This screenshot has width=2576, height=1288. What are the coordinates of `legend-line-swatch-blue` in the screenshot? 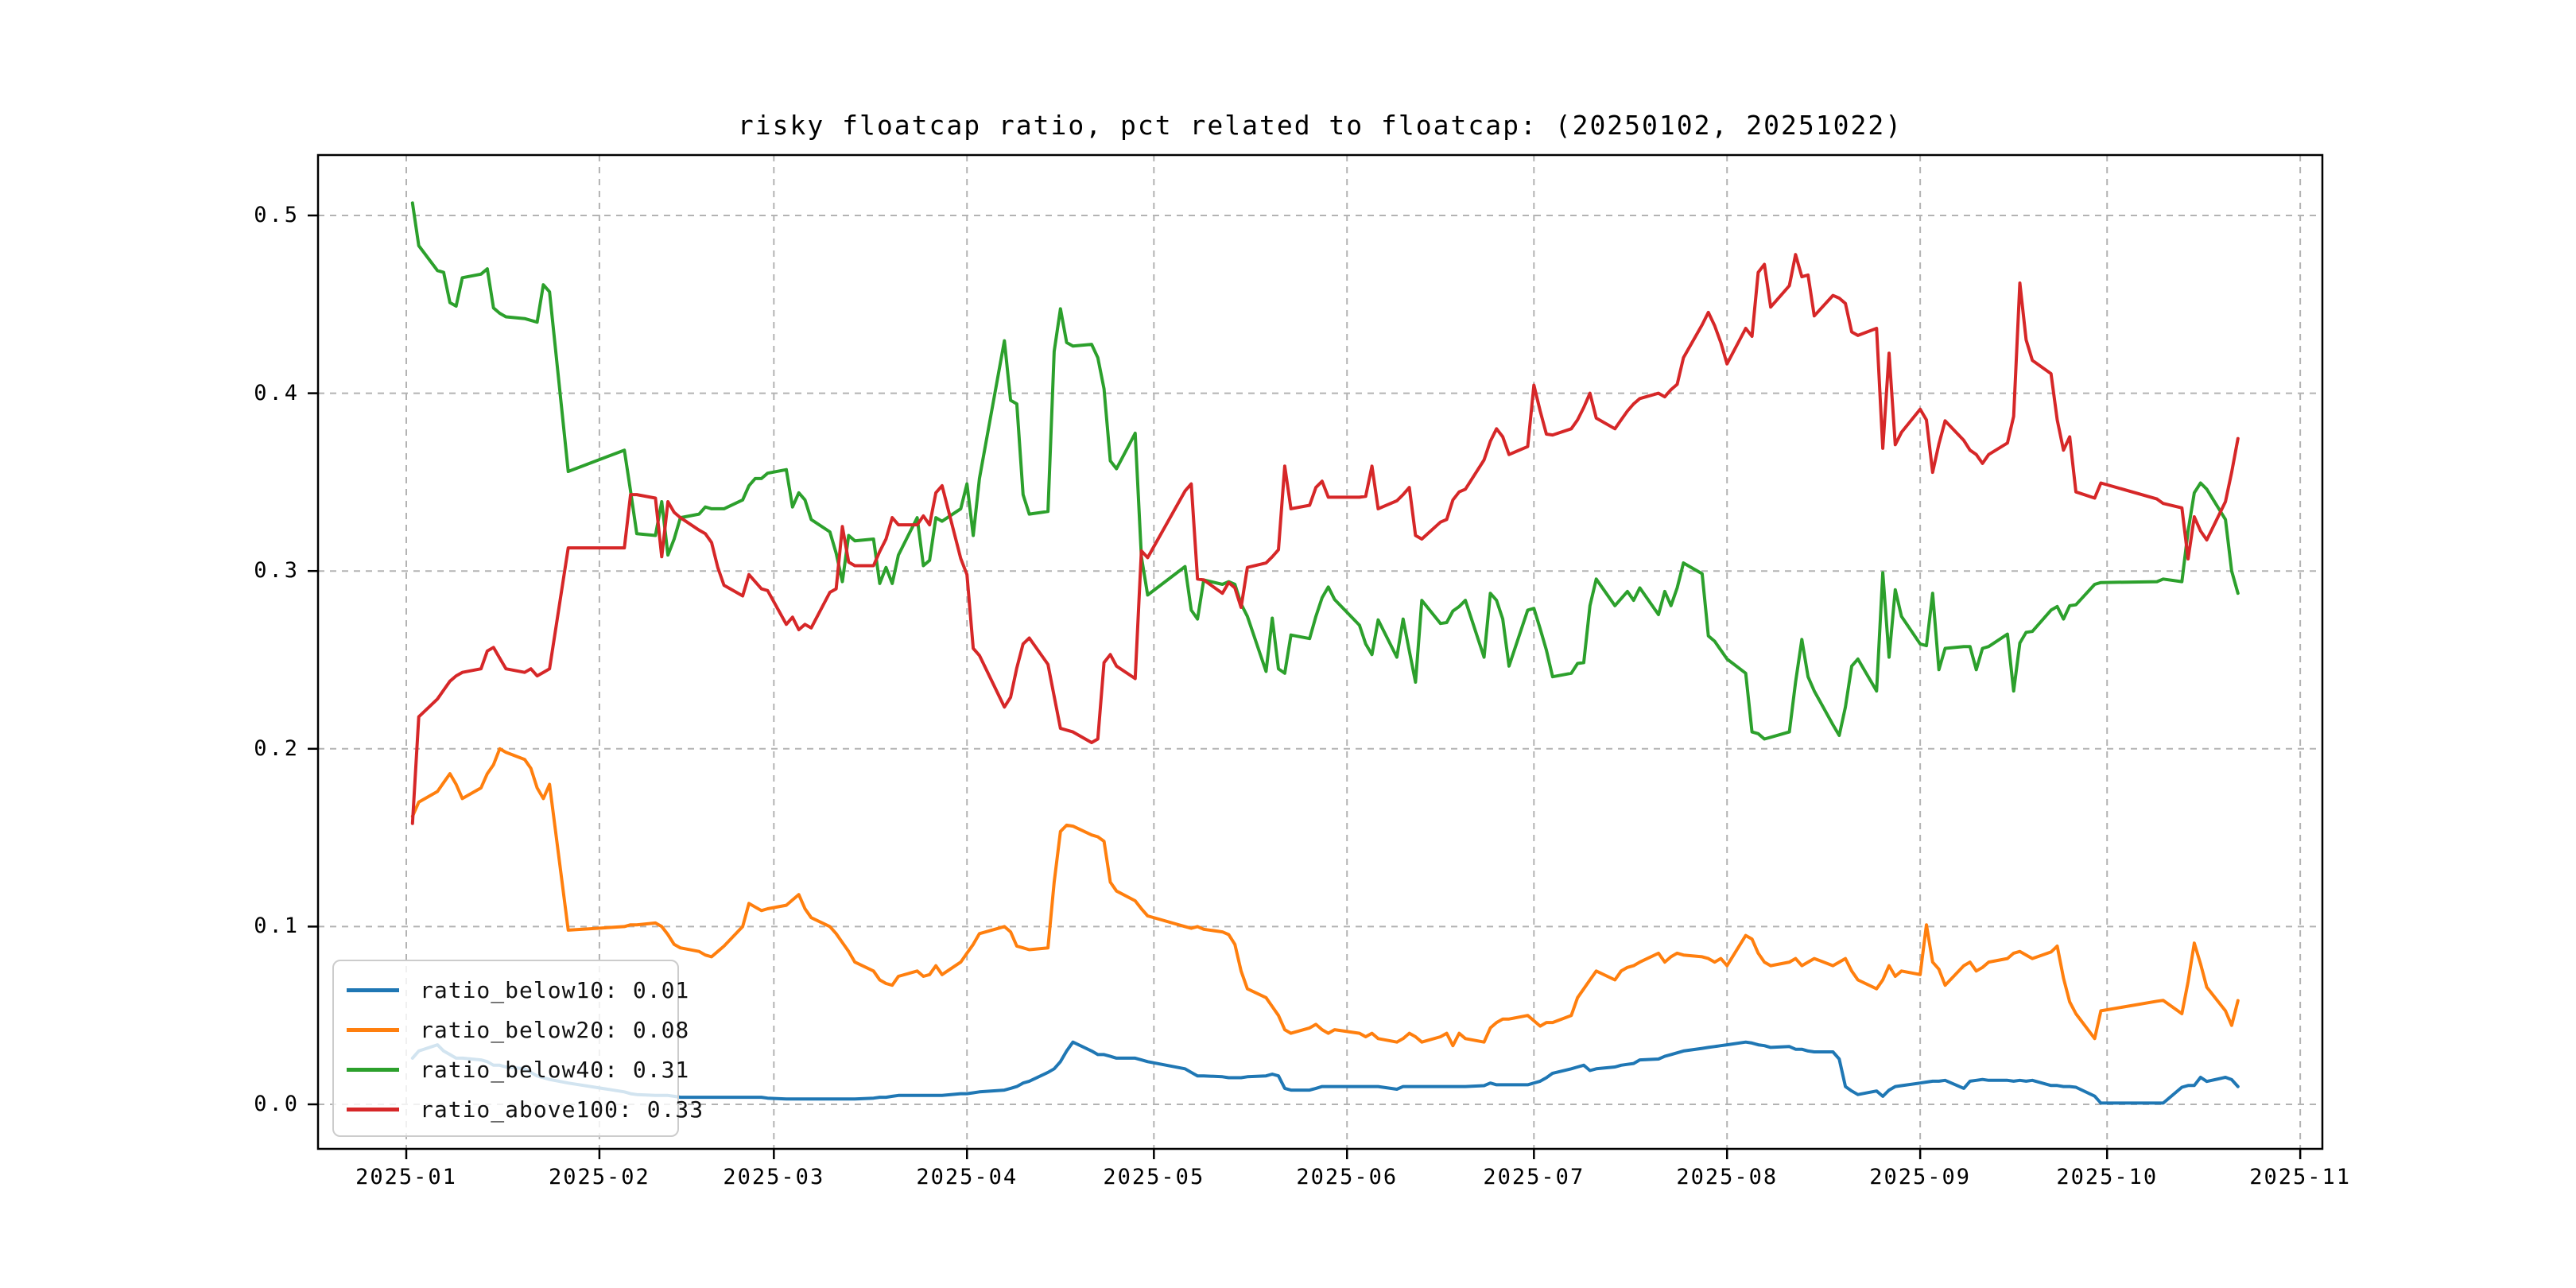 It's located at (373, 990).